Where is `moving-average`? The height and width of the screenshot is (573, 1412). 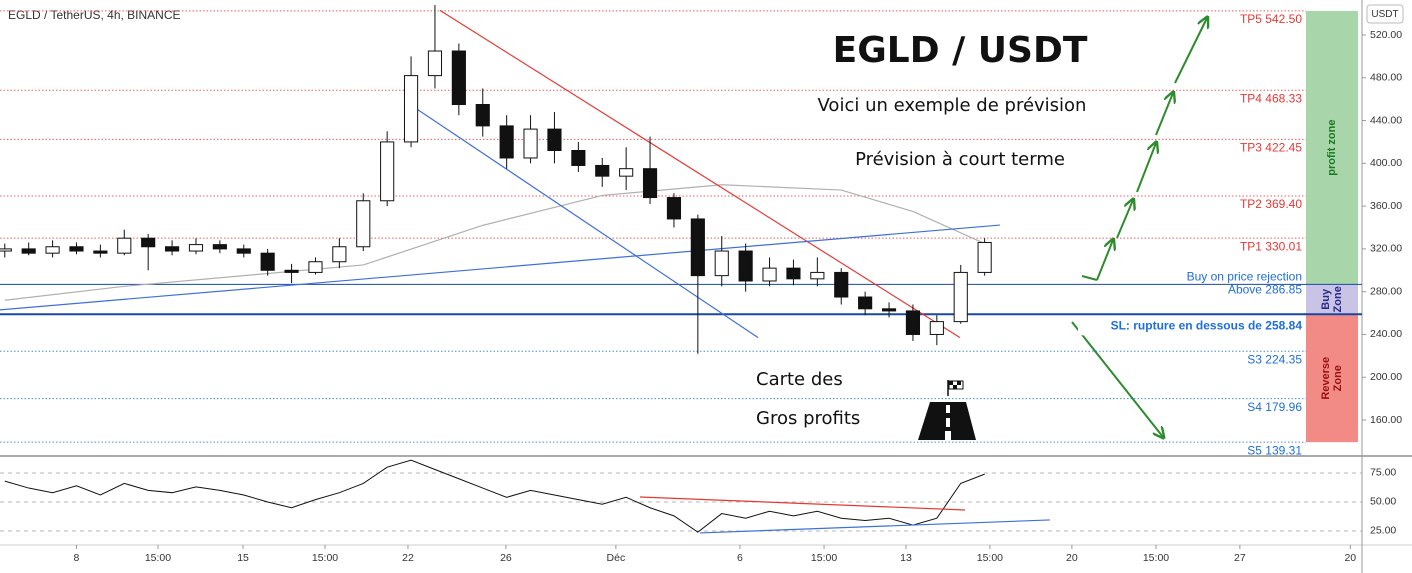 moving-average is located at coordinates (494, 242).